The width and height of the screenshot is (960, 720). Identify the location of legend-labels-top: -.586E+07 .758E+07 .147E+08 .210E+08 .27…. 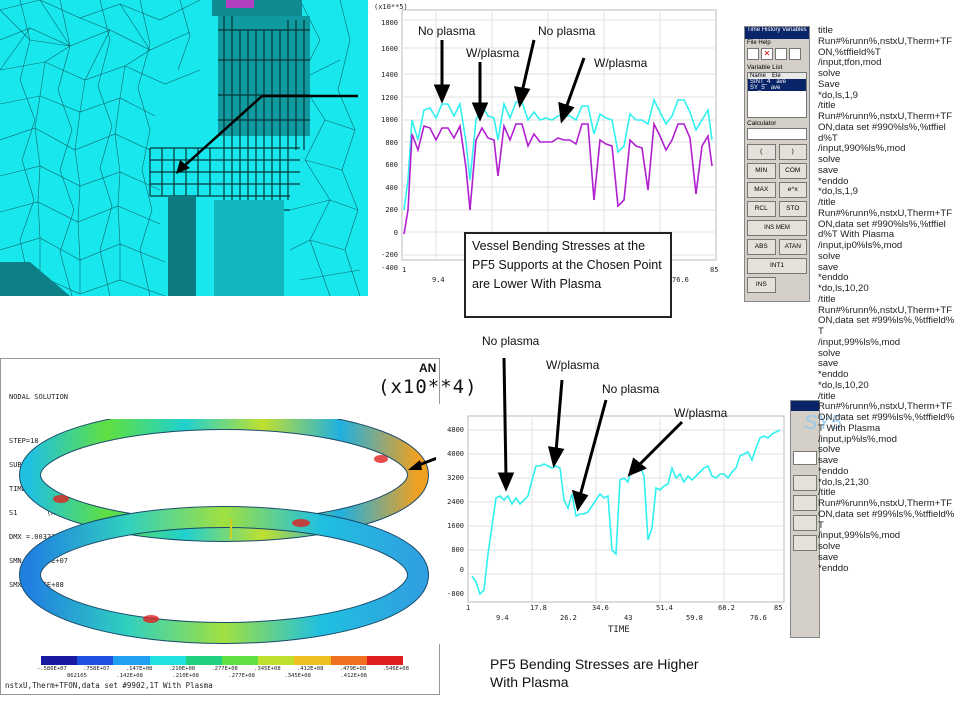
(223, 669).